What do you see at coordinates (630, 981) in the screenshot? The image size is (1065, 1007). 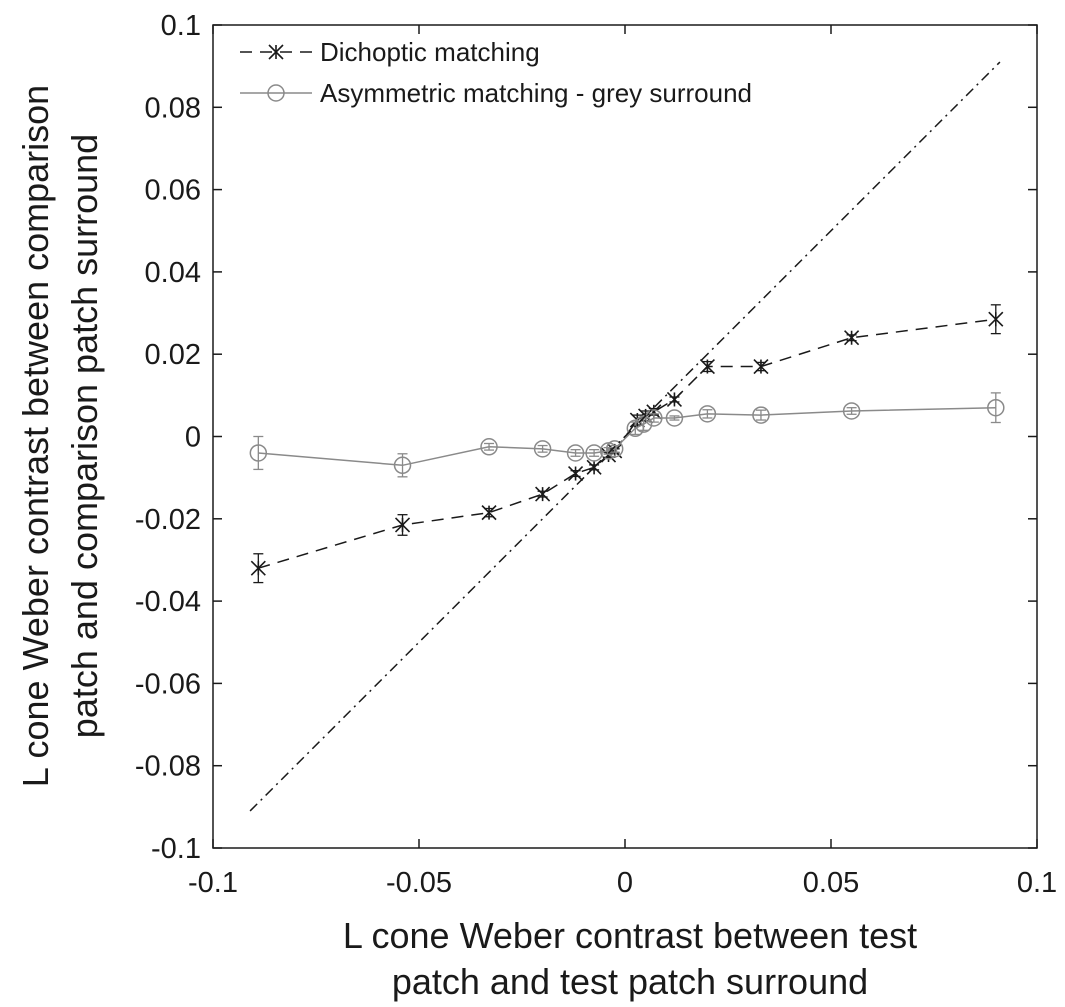 I see `x-axis-label: patch and test patch surround` at bounding box center [630, 981].